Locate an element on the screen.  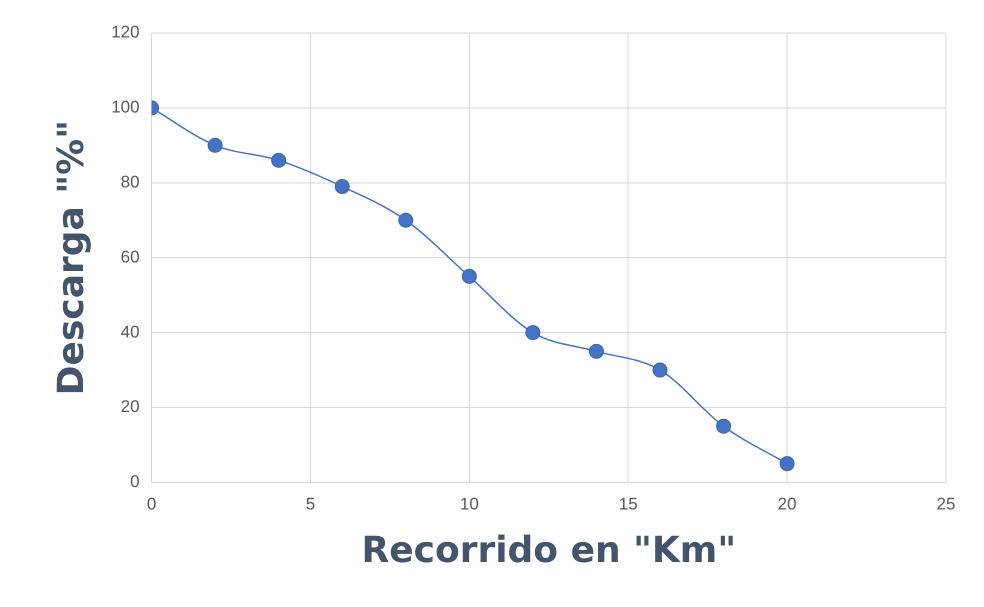
x-tick-label: 5 is located at coordinates (311, 504).